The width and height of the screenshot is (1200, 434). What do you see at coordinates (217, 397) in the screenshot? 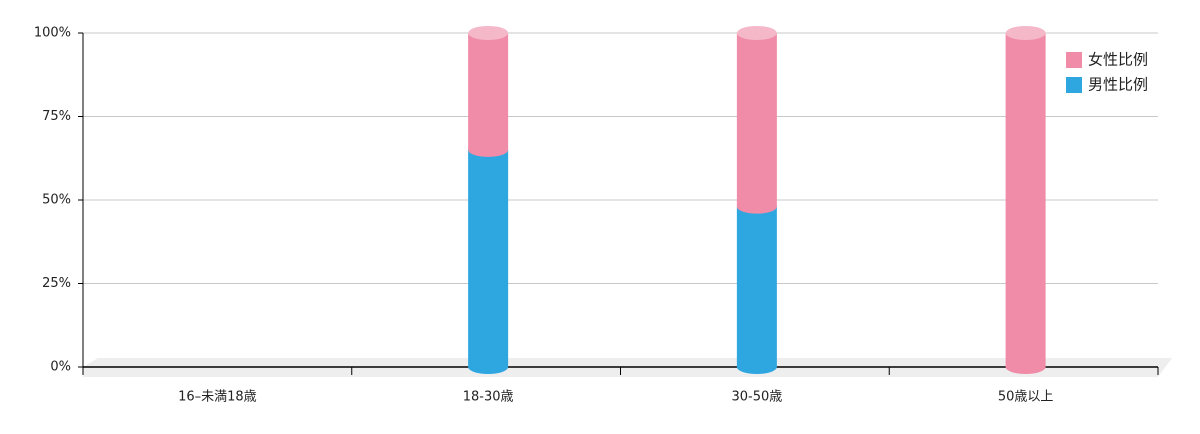
I see `x-tick-label: 16–未満18歳` at bounding box center [217, 397].